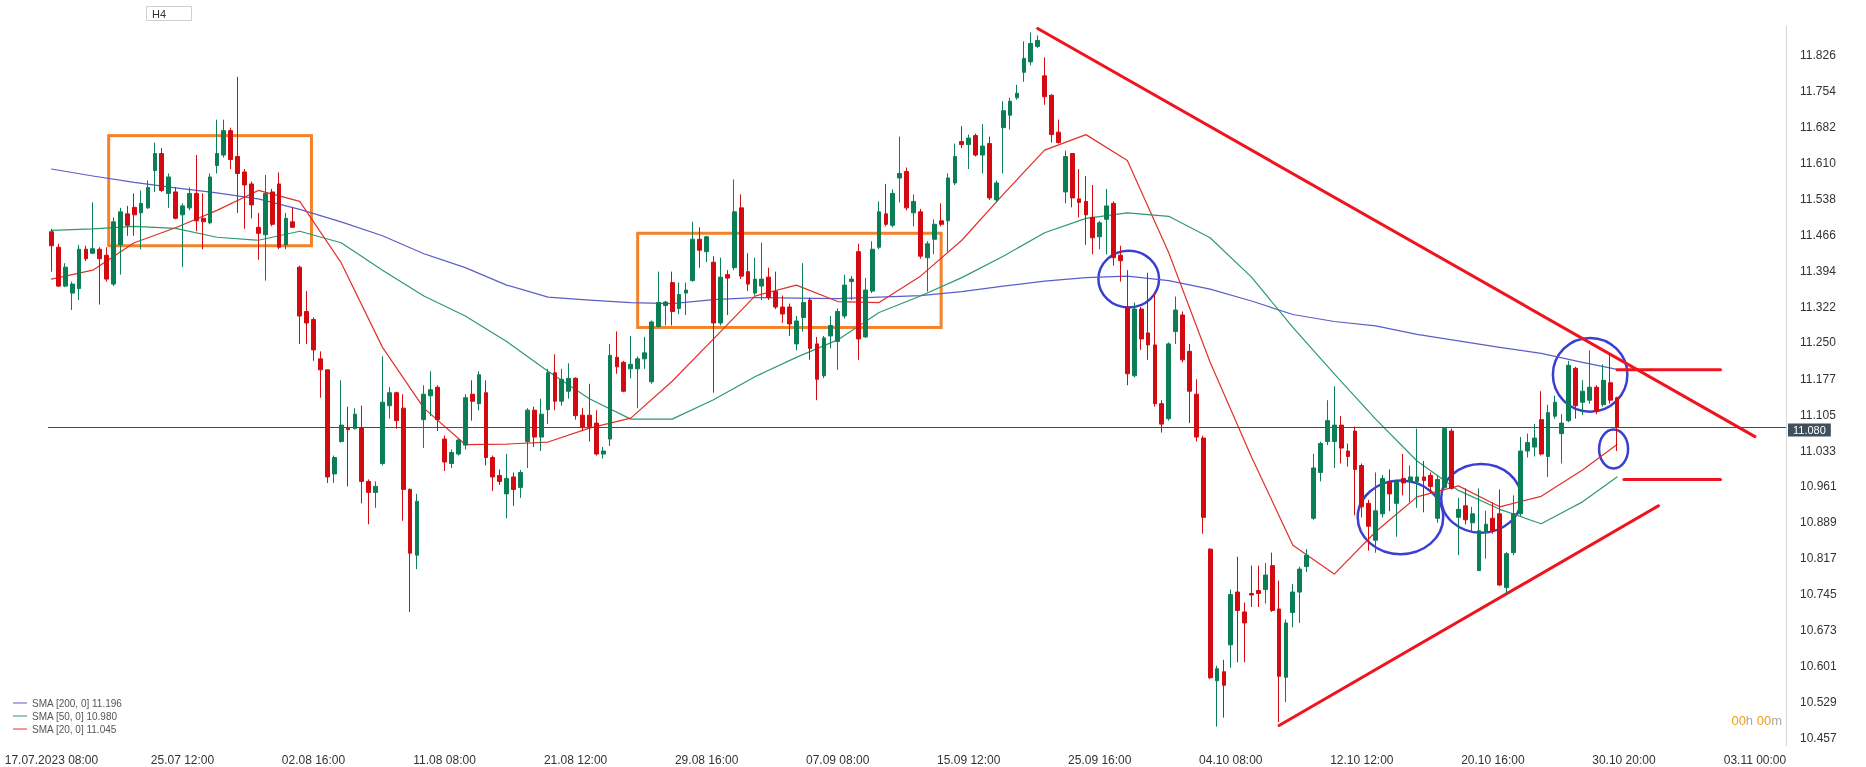 Image resolution: width=1866 pixels, height=767 pixels. I want to click on x-tick-label: 02.08 16:00, so click(313, 760).